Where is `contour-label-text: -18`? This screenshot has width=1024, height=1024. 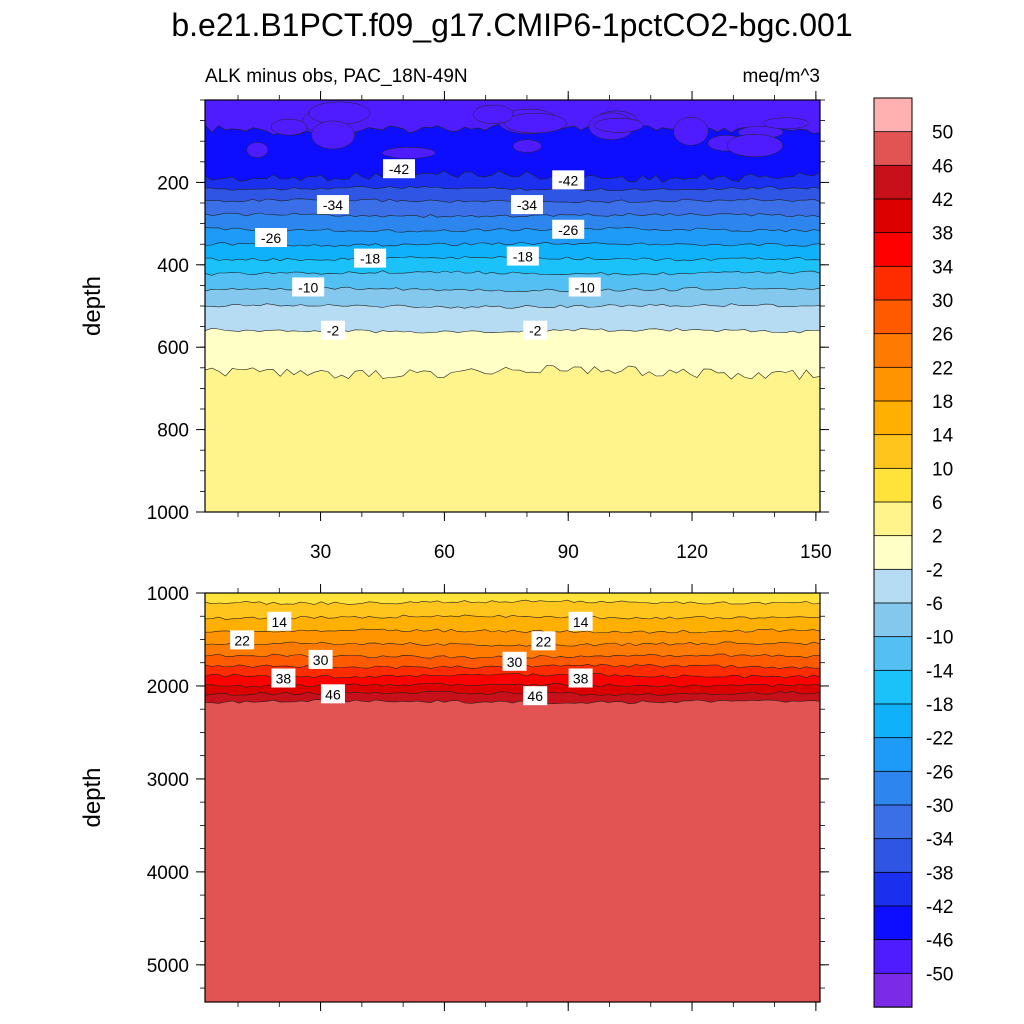 contour-label-text: -18 is located at coordinates (370, 259).